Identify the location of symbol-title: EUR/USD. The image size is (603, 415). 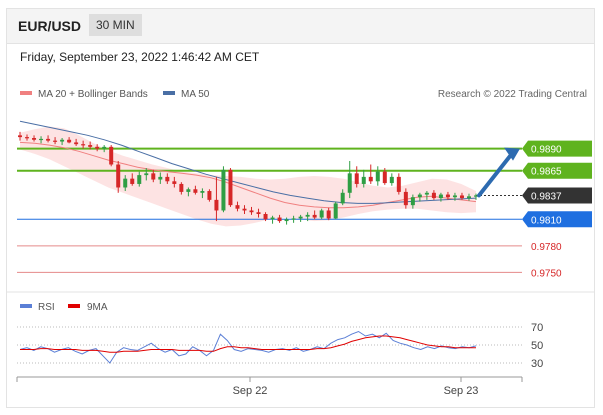
(50, 26).